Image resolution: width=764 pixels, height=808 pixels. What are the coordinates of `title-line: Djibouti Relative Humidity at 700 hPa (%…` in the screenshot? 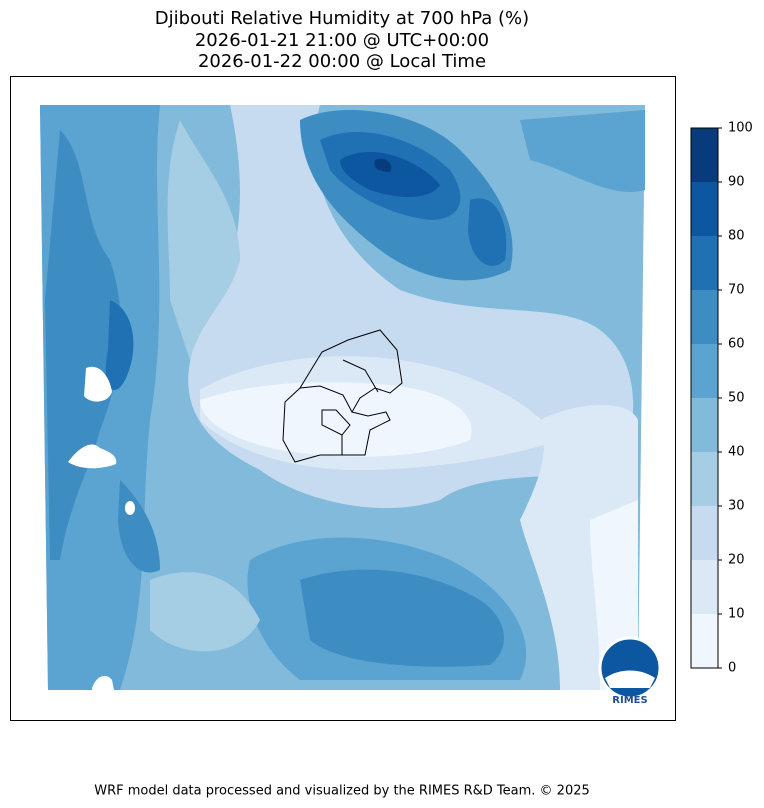 It's located at (342, 18).